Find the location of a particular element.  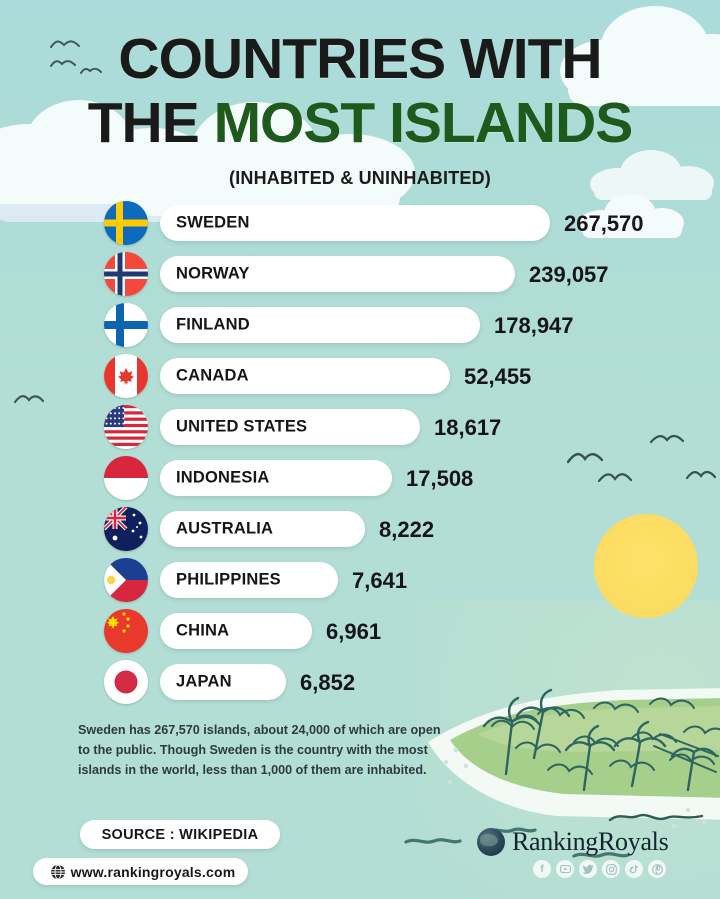

country-label: CHINA is located at coordinates (203, 630).